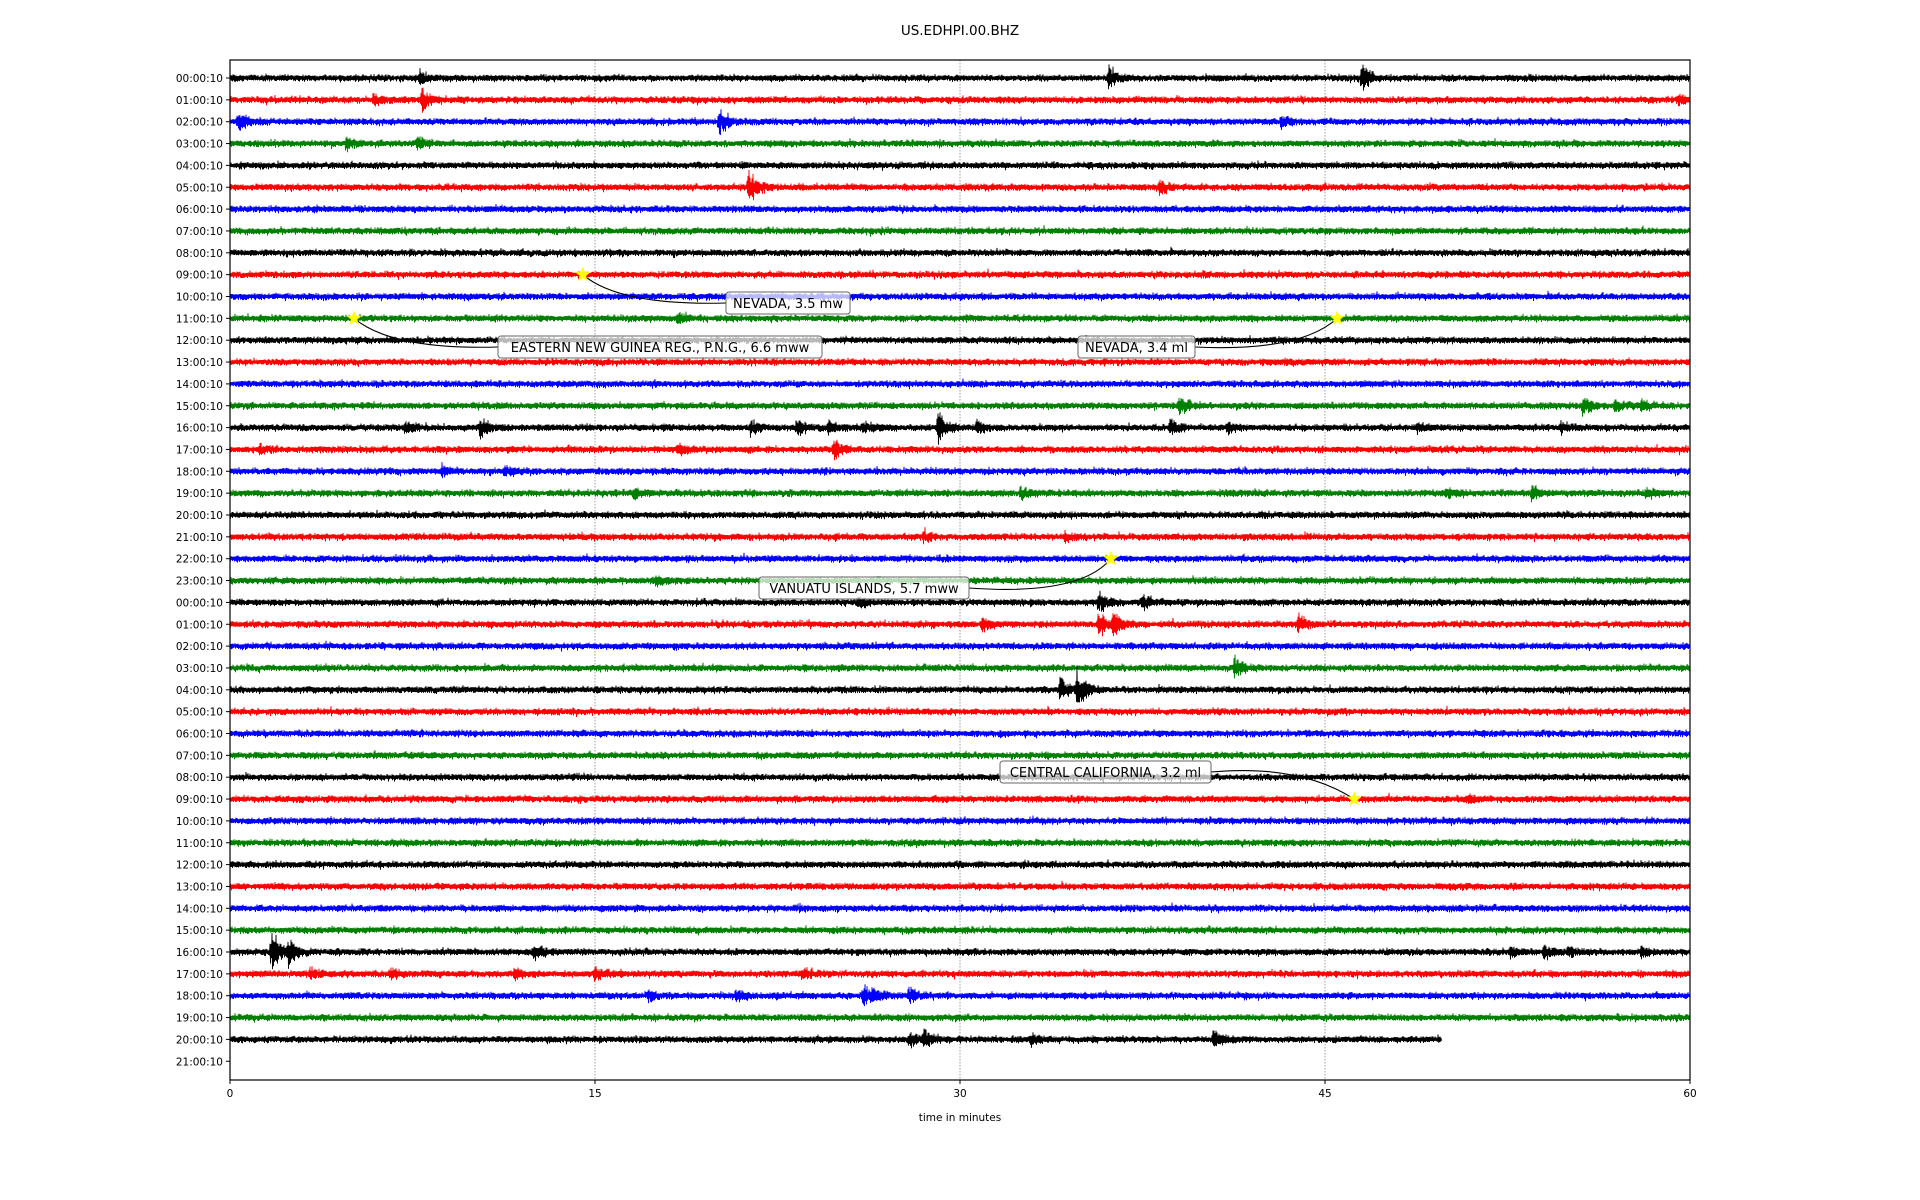 This screenshot has width=1920, height=1200. Describe the element at coordinates (199, 953) in the screenshot. I see `y-tick-label: 16:00:10` at that location.